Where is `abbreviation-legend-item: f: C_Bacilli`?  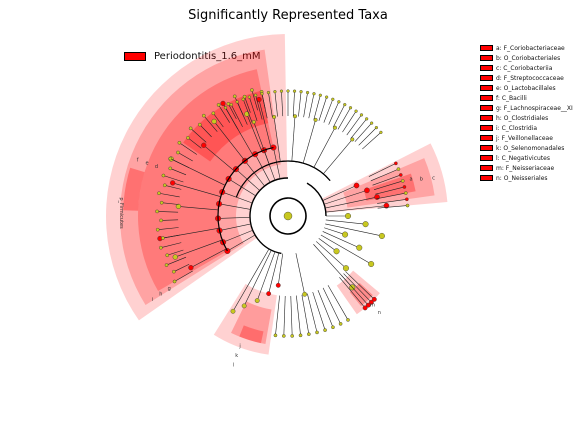 abbreviation-legend-item: f: C_Bacilli is located at coordinates (526, 98).